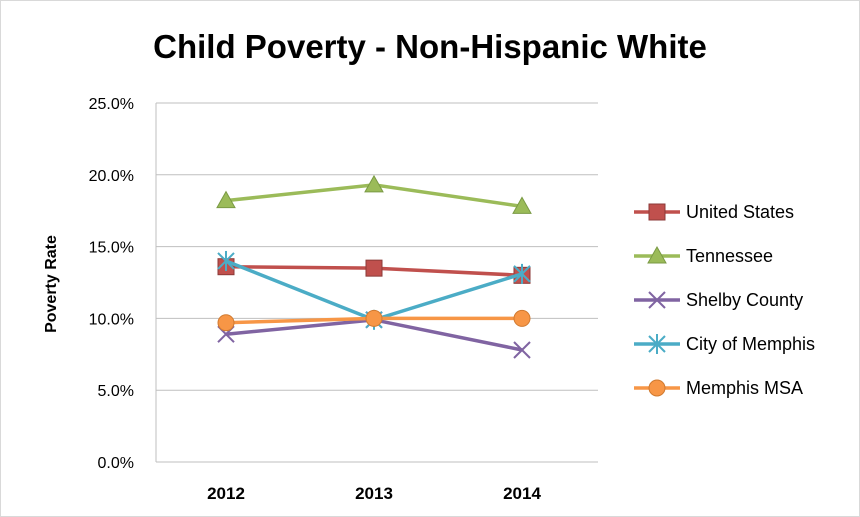 The image size is (860, 517). I want to click on y-tick-label: 20.0%, so click(111, 176).